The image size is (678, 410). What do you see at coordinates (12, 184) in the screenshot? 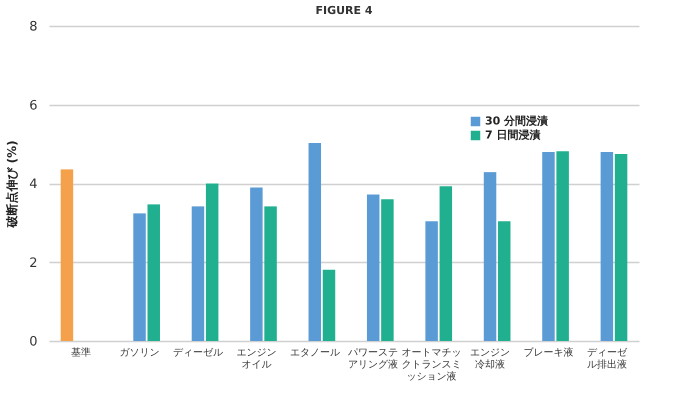
I see `y-axis-title: 破断点伸び (%)` at bounding box center [12, 184].